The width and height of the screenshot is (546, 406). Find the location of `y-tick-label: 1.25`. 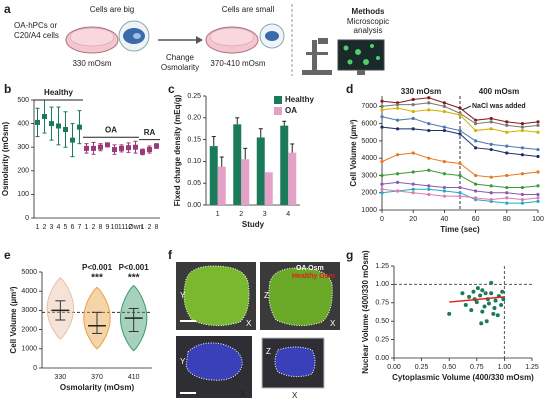

y-tick-label: 1.25 is located at coordinates (382, 266).